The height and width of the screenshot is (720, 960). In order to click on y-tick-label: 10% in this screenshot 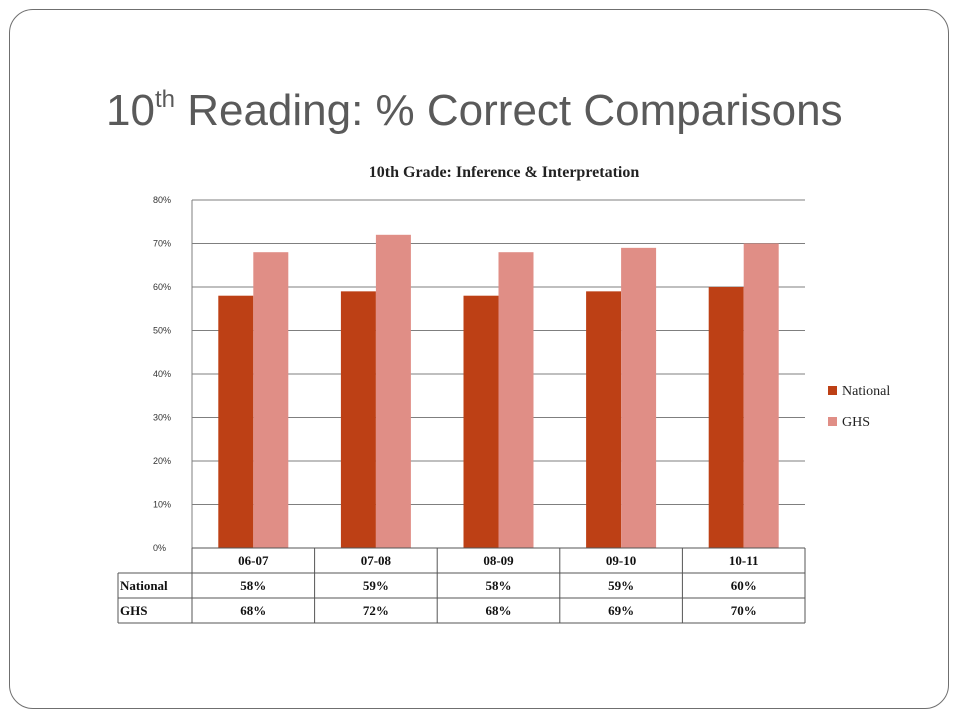, I will do `click(162, 505)`.